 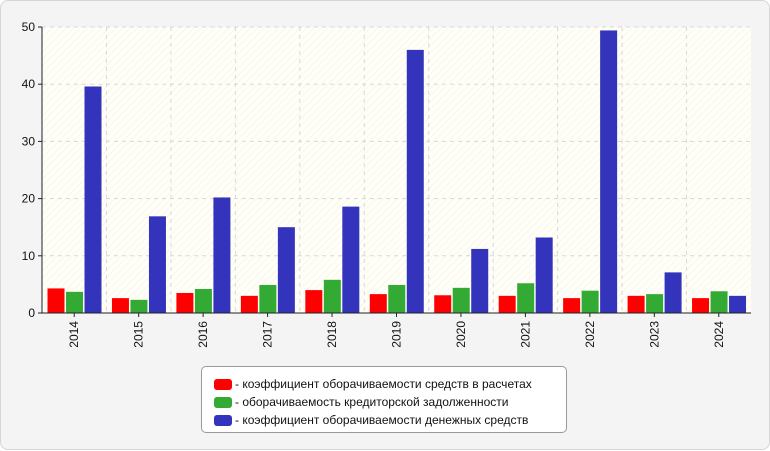 I want to click on x-tick-label: 2016, so click(x=203, y=334).